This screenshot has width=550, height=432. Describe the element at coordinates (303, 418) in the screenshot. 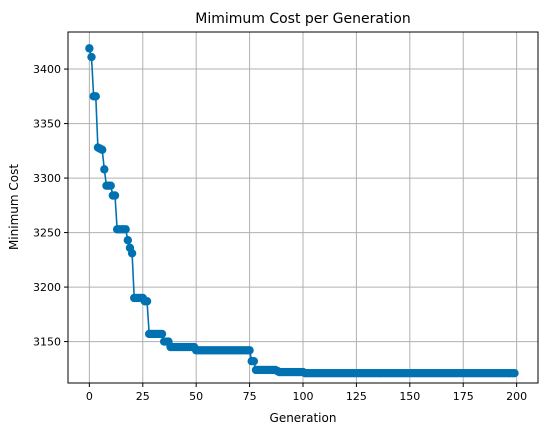

I see `x-axis-label: Generation` at that location.